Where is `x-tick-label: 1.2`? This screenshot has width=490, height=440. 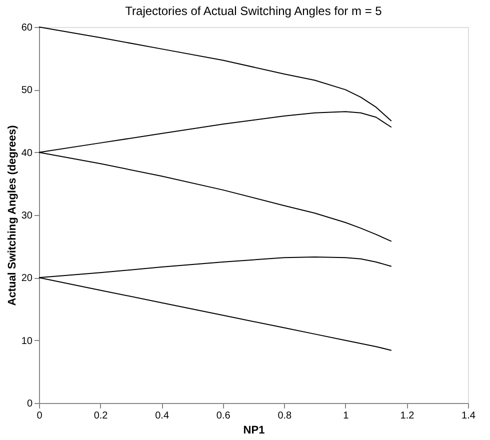
x-tick-label: 1.2 is located at coordinates (407, 416).